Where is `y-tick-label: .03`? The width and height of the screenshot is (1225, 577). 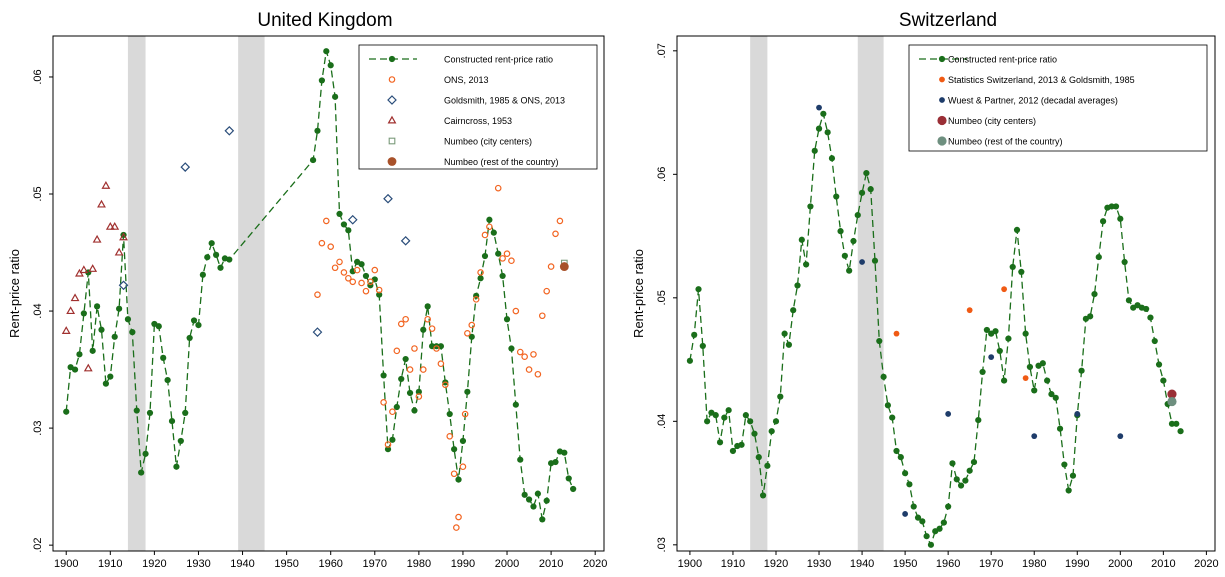
y-tick-label: .03 is located at coordinates (662, 544).